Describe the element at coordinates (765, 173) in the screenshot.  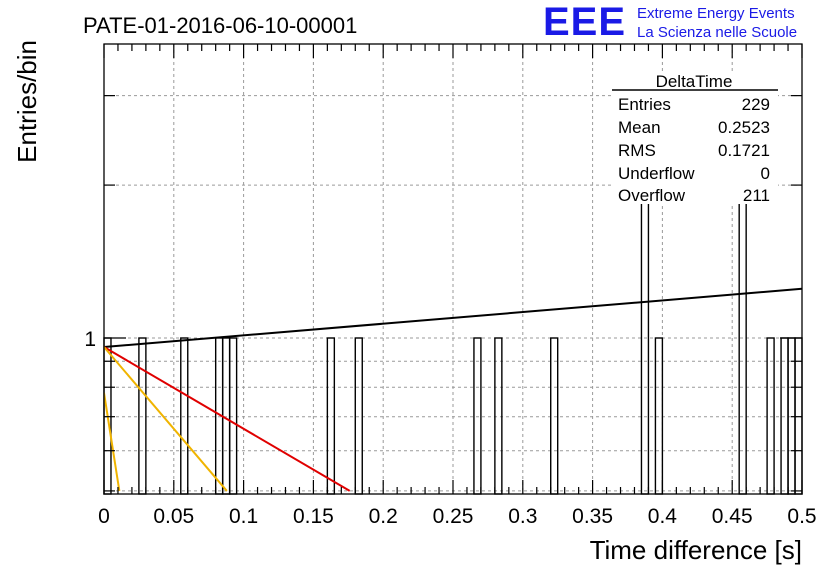
I see `stats-value-underflow: 0` at that location.